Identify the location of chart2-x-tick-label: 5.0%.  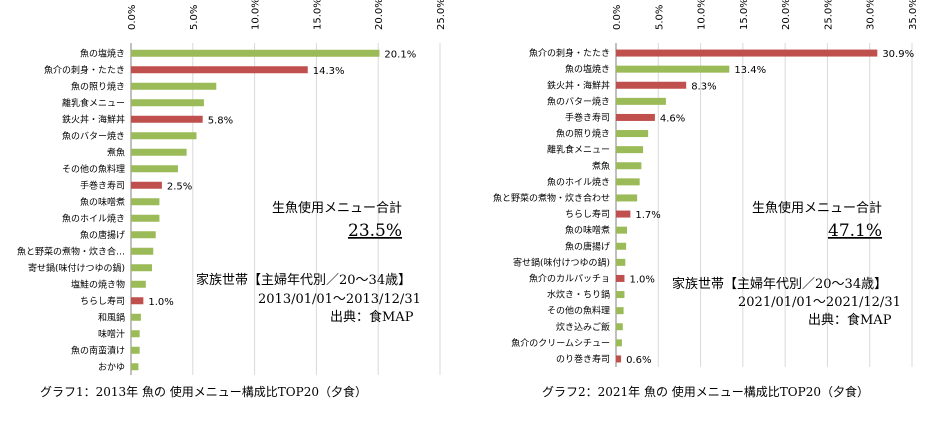
(659, 17).